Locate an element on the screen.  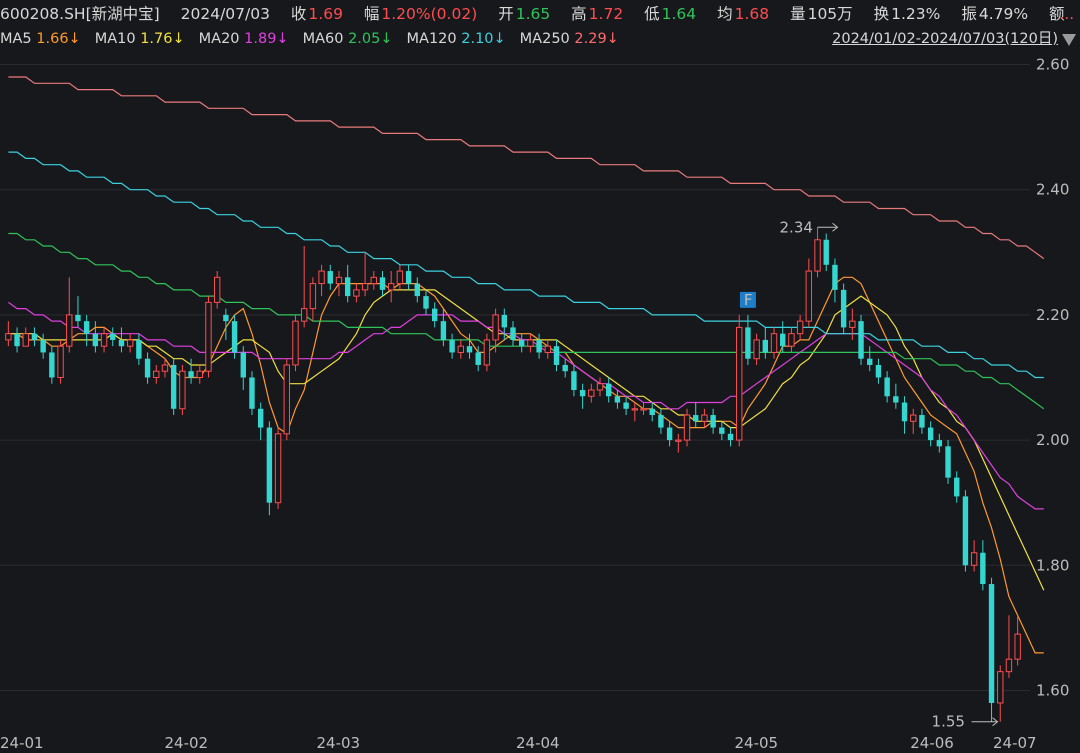
low-value: 1.64 is located at coordinates (679, 14).